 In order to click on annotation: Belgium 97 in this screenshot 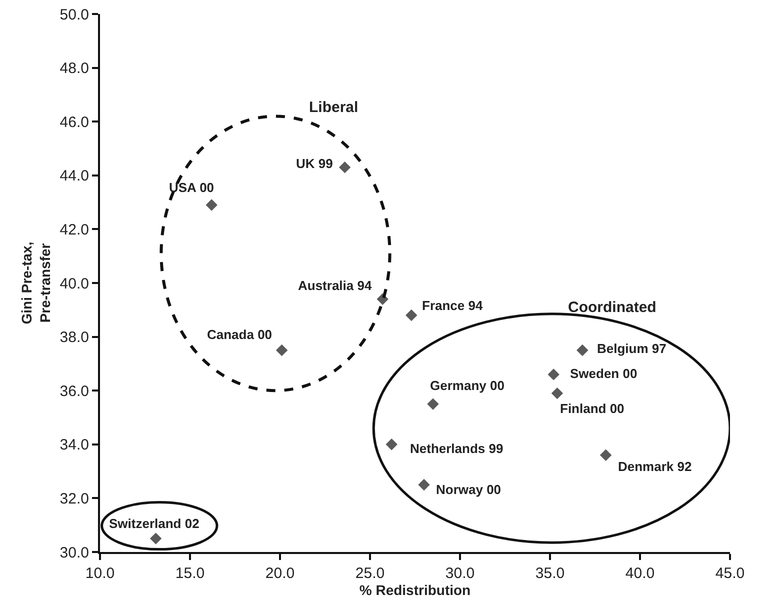, I will do `click(631, 348)`.